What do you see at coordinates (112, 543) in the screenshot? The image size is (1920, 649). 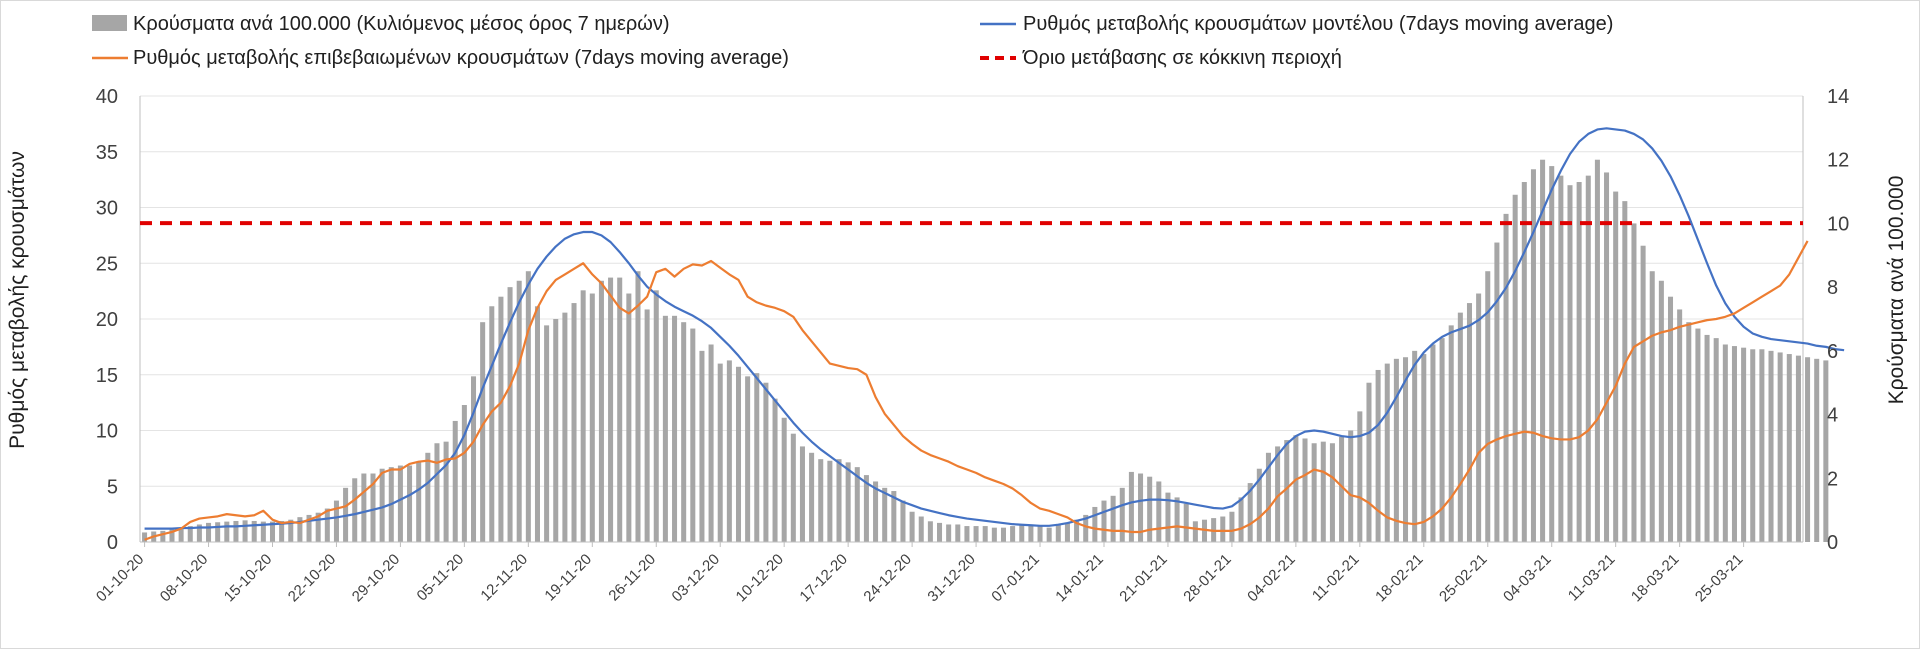 I see `y-left-tick-label: 0` at bounding box center [112, 543].